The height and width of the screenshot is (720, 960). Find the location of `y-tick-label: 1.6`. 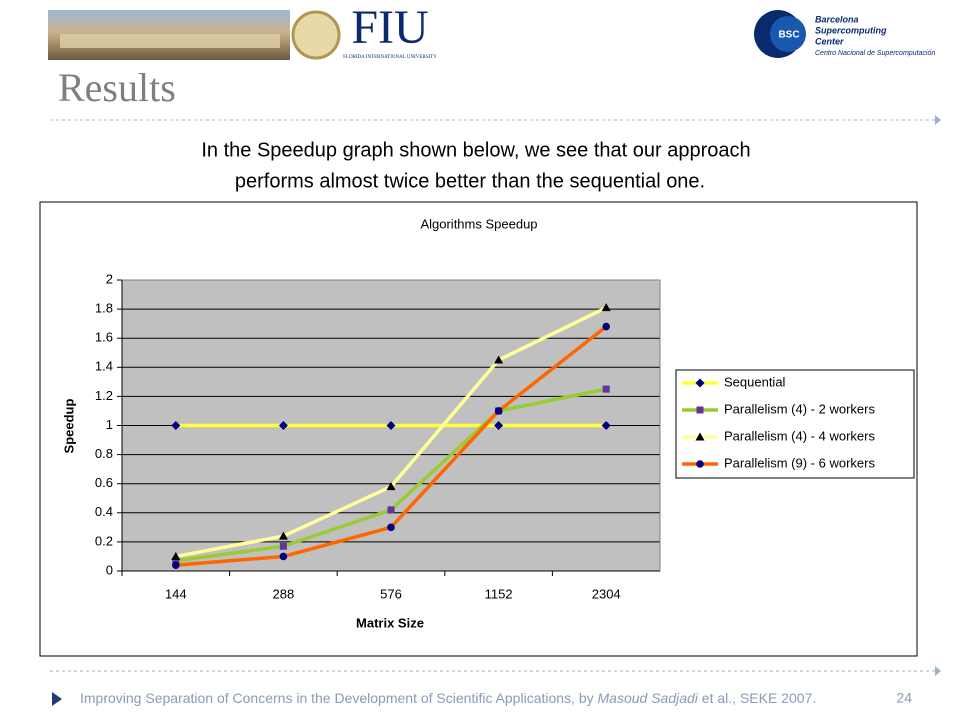

y-tick-label: 1.6 is located at coordinates (104, 337).